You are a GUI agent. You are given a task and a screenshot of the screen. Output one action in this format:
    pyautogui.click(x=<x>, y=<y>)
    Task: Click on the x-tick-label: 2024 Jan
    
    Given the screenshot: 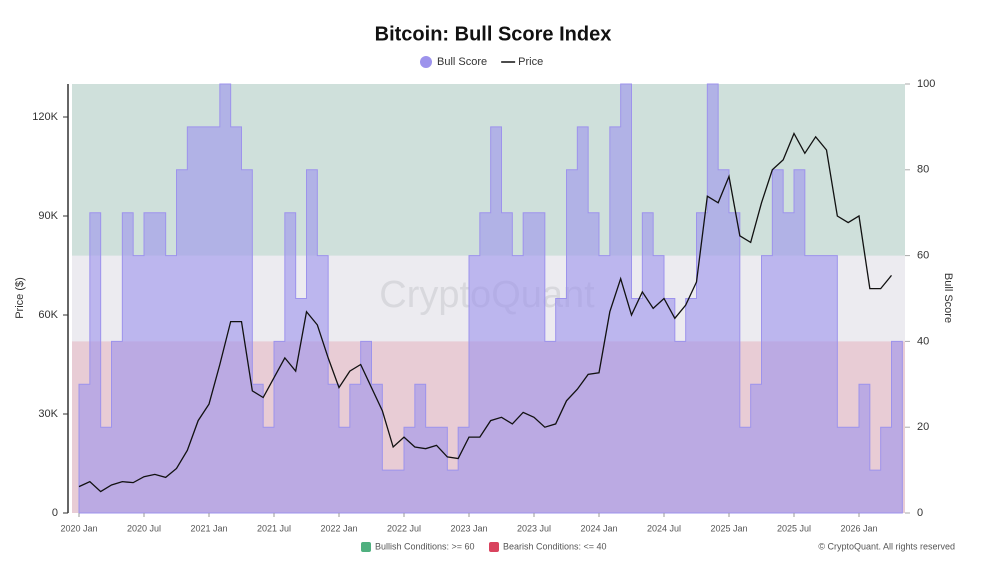 What is the action you would take?
    pyautogui.click(x=598, y=528)
    